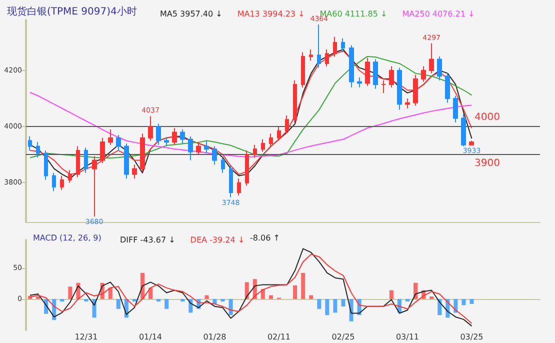 Image resolution: width=555 pixels, height=343 pixels. I want to click on x-tick-label: 01/28, so click(214, 337).